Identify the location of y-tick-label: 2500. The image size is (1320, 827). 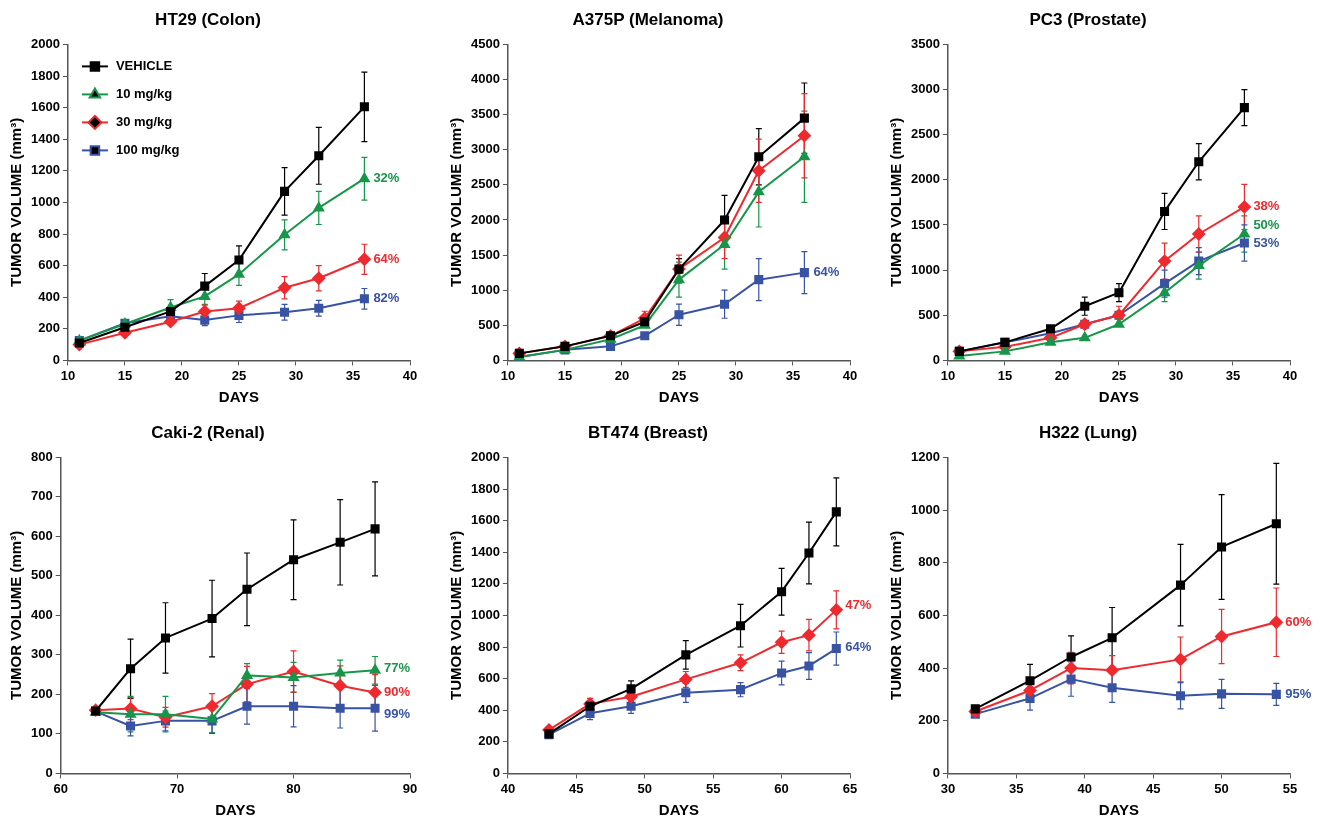
(485, 184).